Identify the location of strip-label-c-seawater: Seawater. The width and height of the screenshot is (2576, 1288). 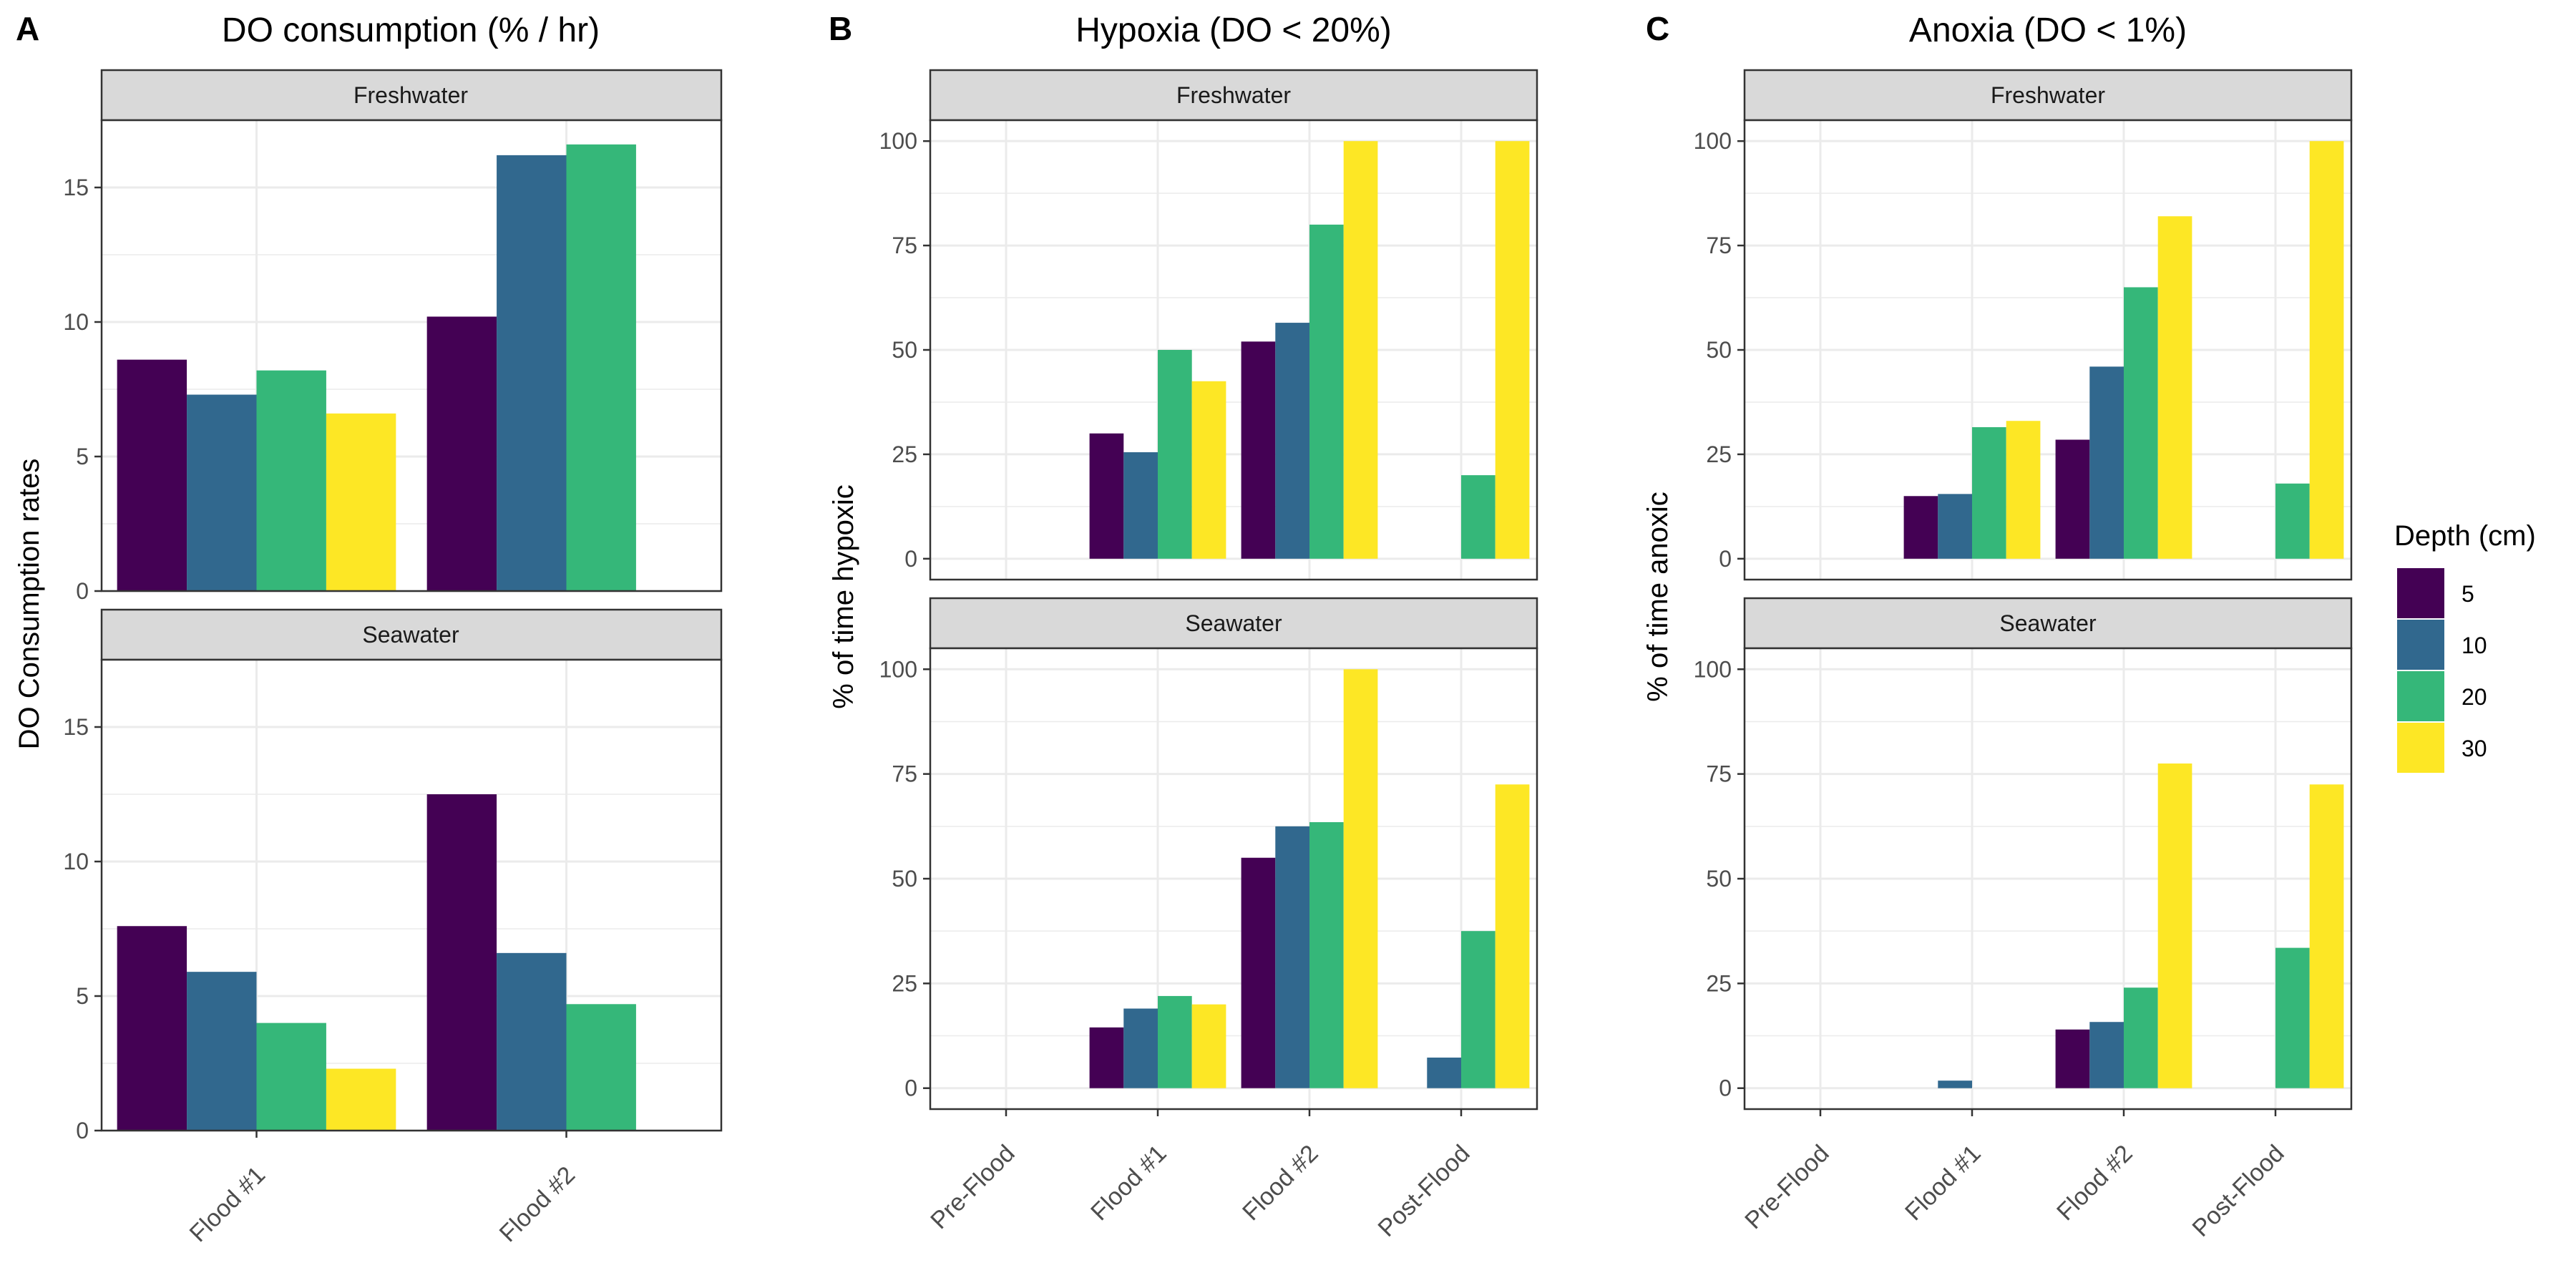
(2048, 623).